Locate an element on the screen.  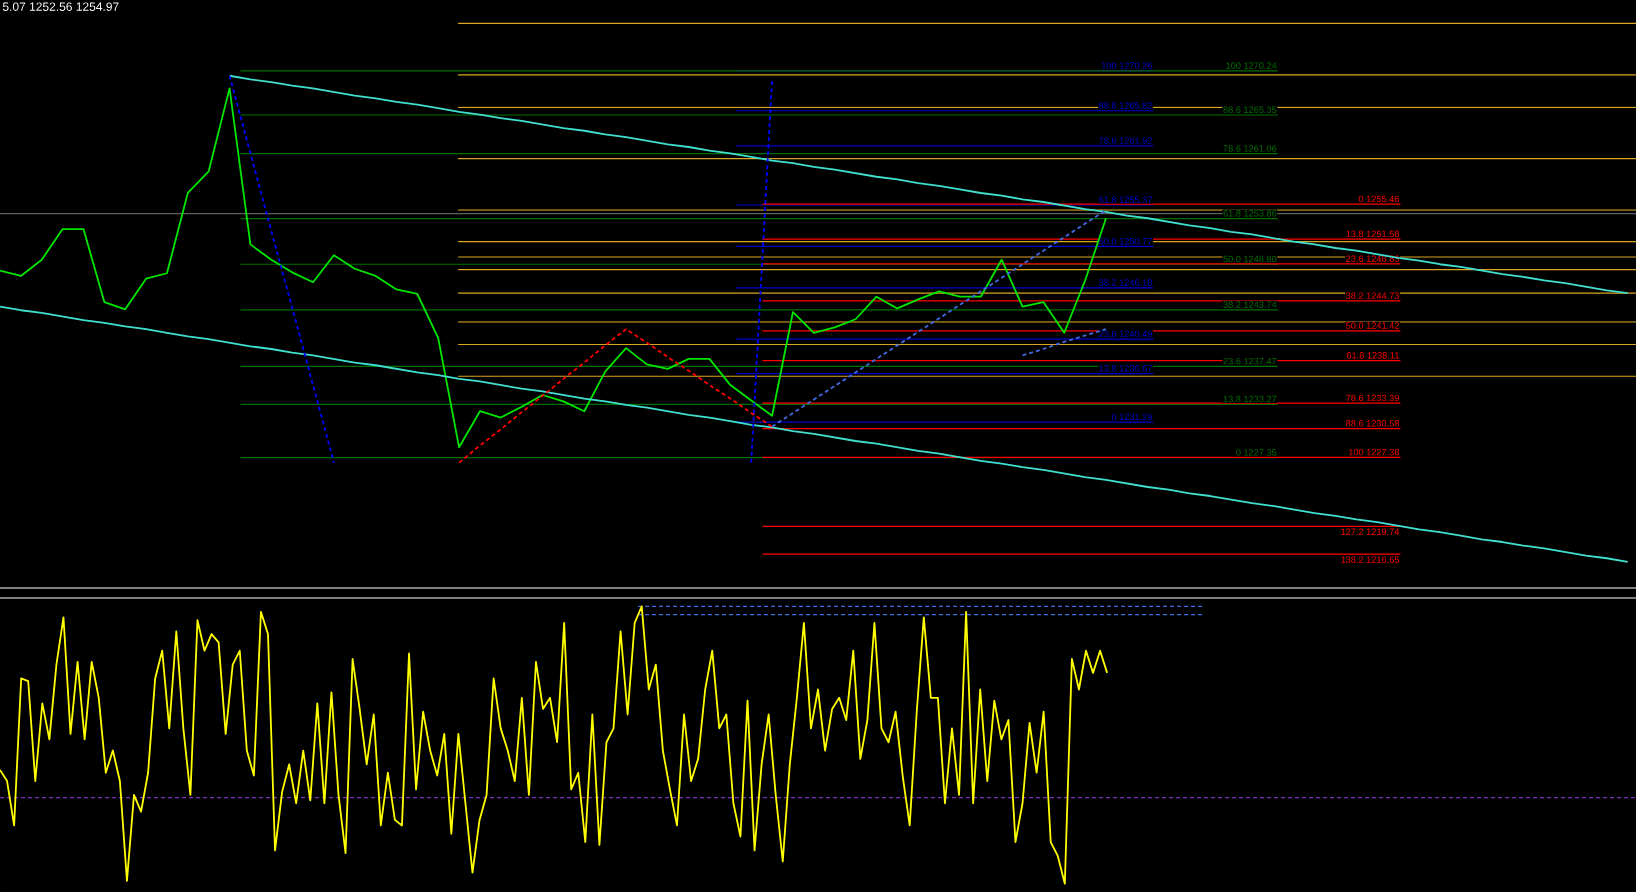
ref-line-label: 78.6 1261.92 is located at coordinates (1125, 140).